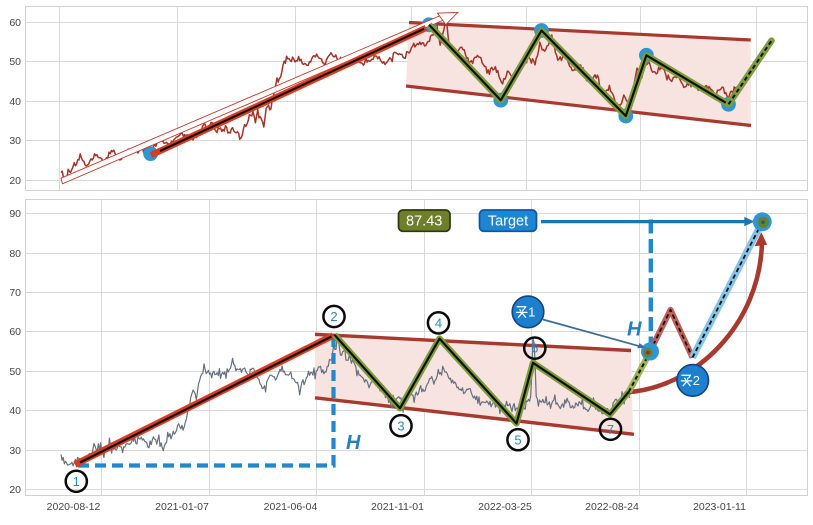  What do you see at coordinates (610, 429) in the screenshot?
I see `svg-text: 7` at bounding box center [610, 429].